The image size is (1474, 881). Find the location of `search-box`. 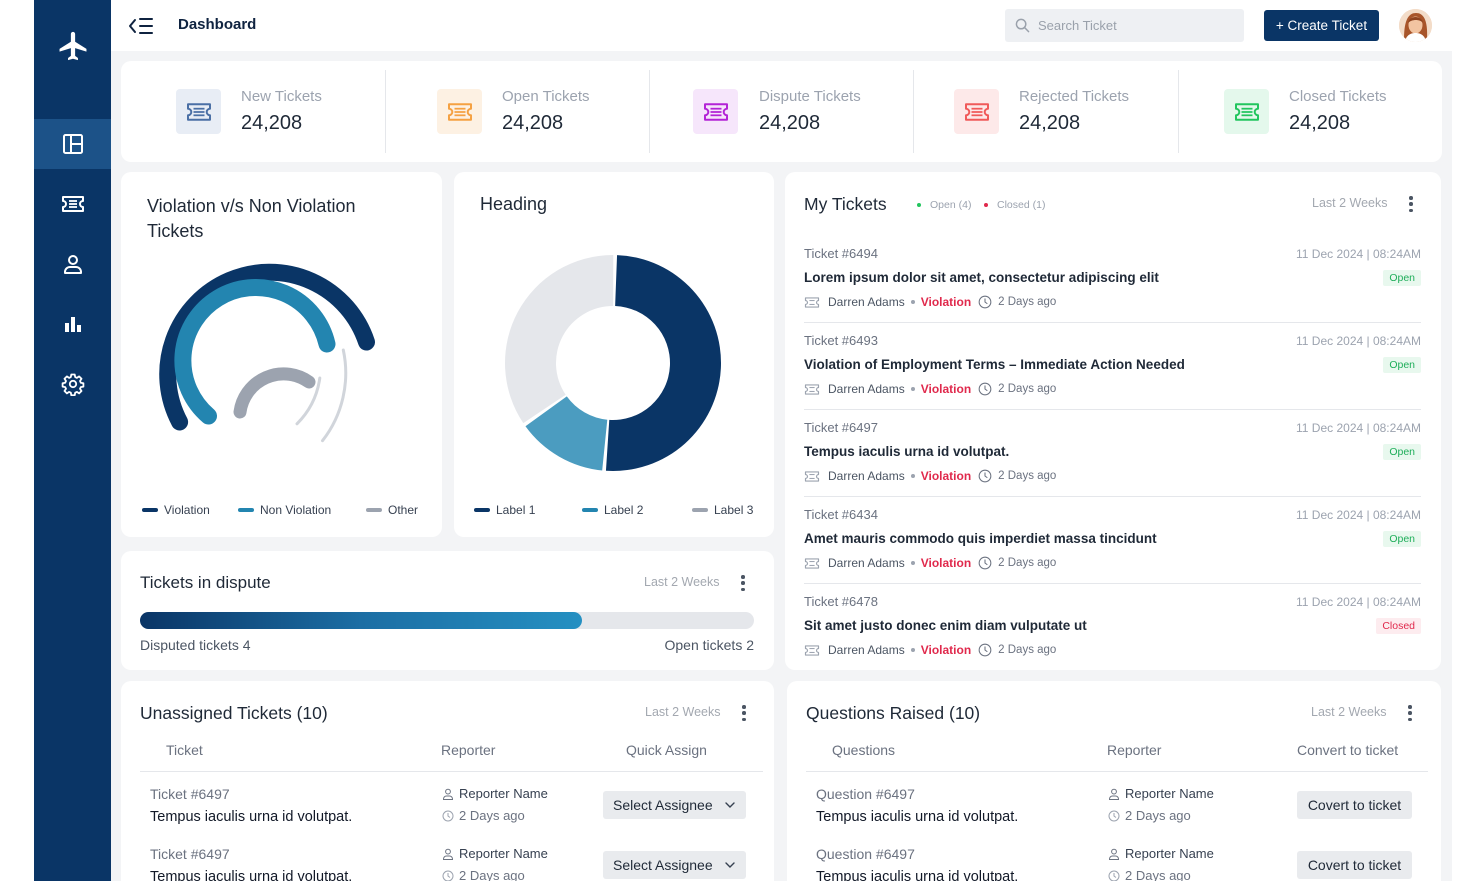

search-box is located at coordinates (1124, 25).